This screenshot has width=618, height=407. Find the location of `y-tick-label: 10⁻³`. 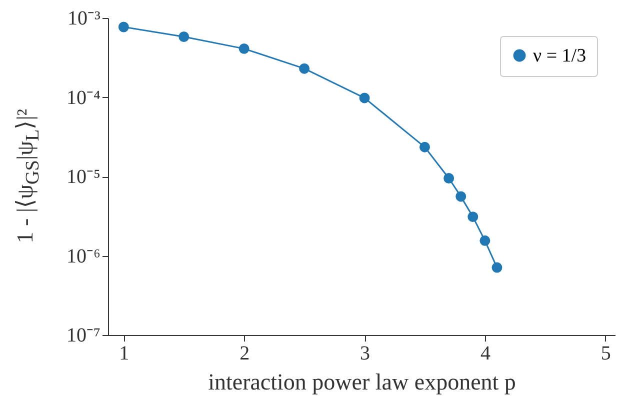

y-tick-label: 10⁻³ is located at coordinates (84, 19).